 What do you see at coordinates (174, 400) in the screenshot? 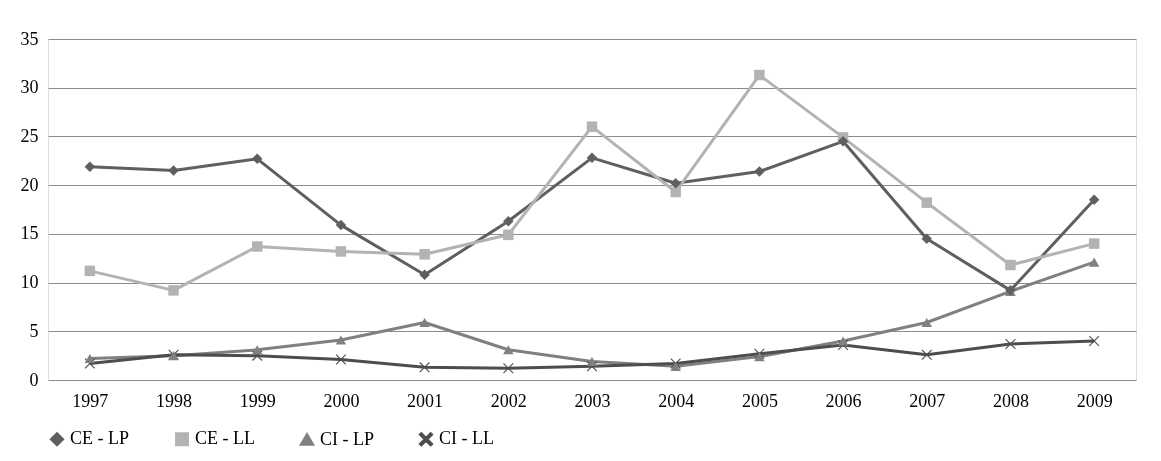
I see `x-tick-label: 1998` at bounding box center [174, 400].